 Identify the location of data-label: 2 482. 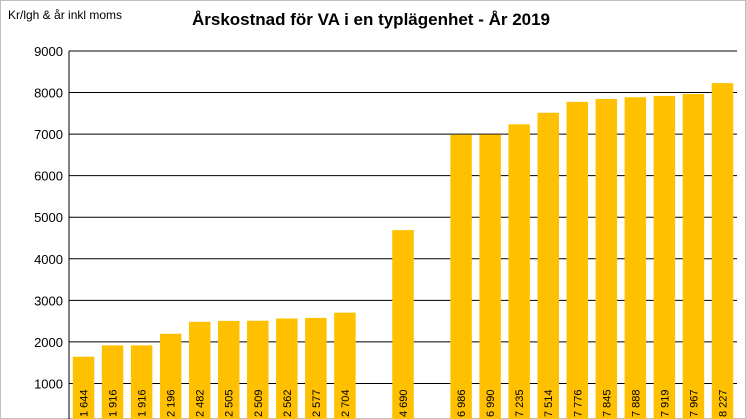
(201, 403).